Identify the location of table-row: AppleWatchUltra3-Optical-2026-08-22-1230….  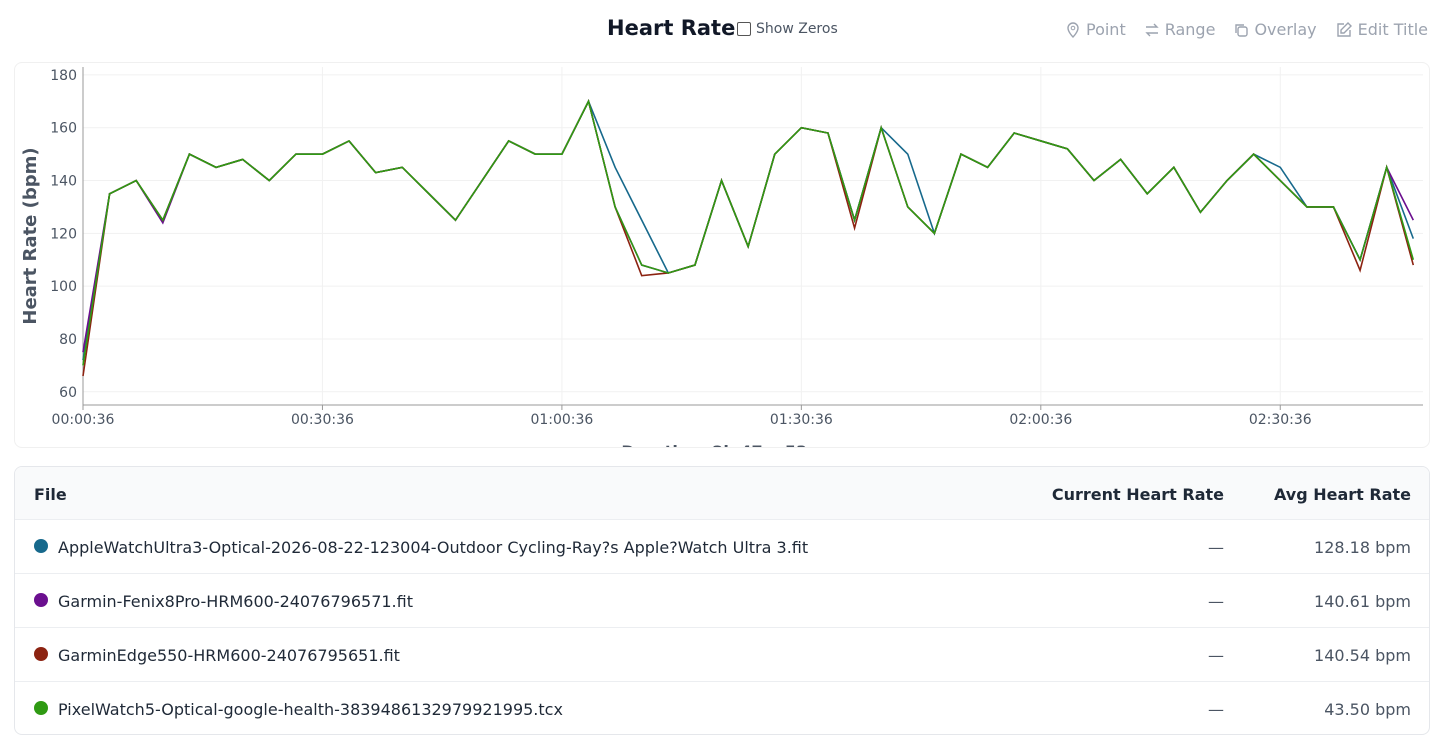
(722, 547).